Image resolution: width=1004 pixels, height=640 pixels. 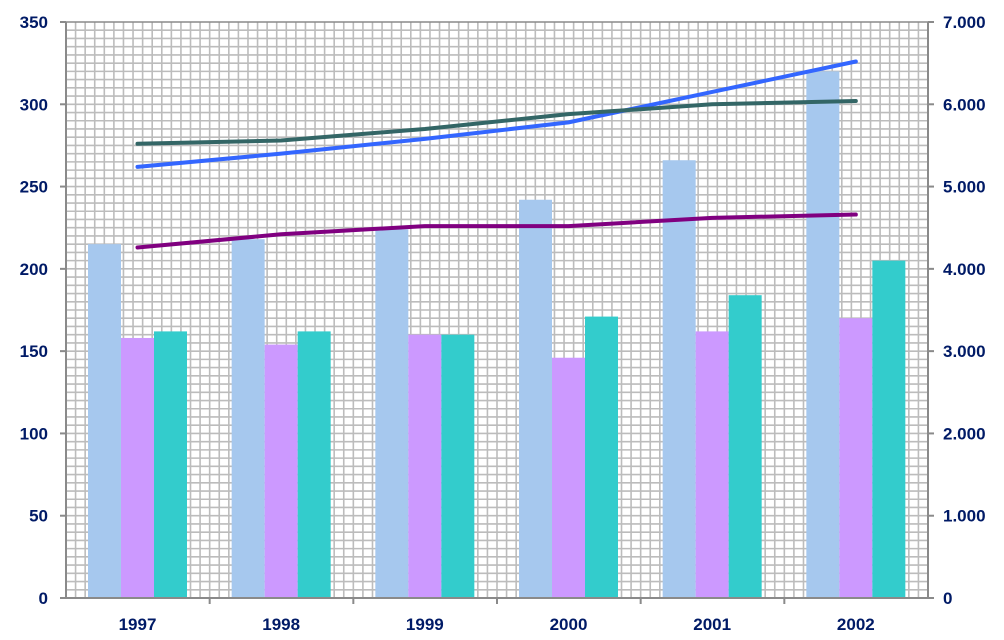 I want to click on y2-tick-label: 3.000, so click(x=964, y=351).